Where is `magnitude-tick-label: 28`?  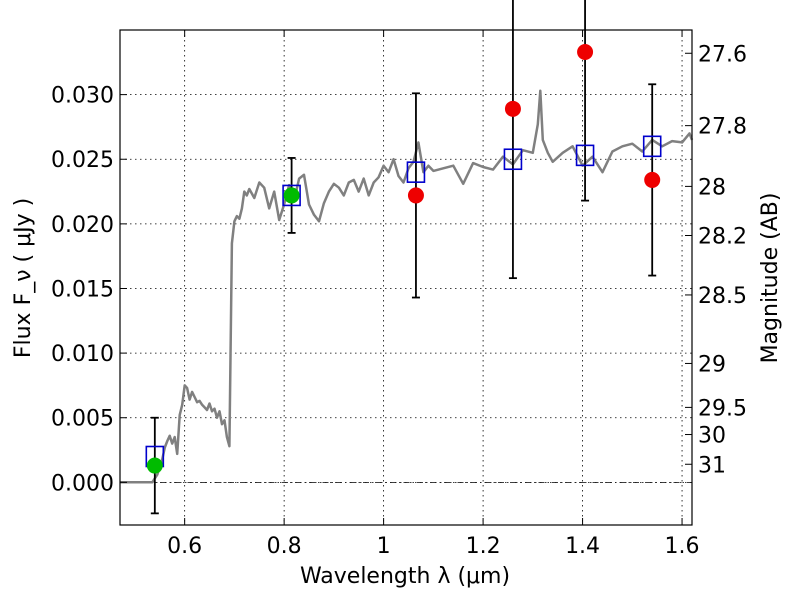 magnitude-tick-label: 28 is located at coordinates (712, 187).